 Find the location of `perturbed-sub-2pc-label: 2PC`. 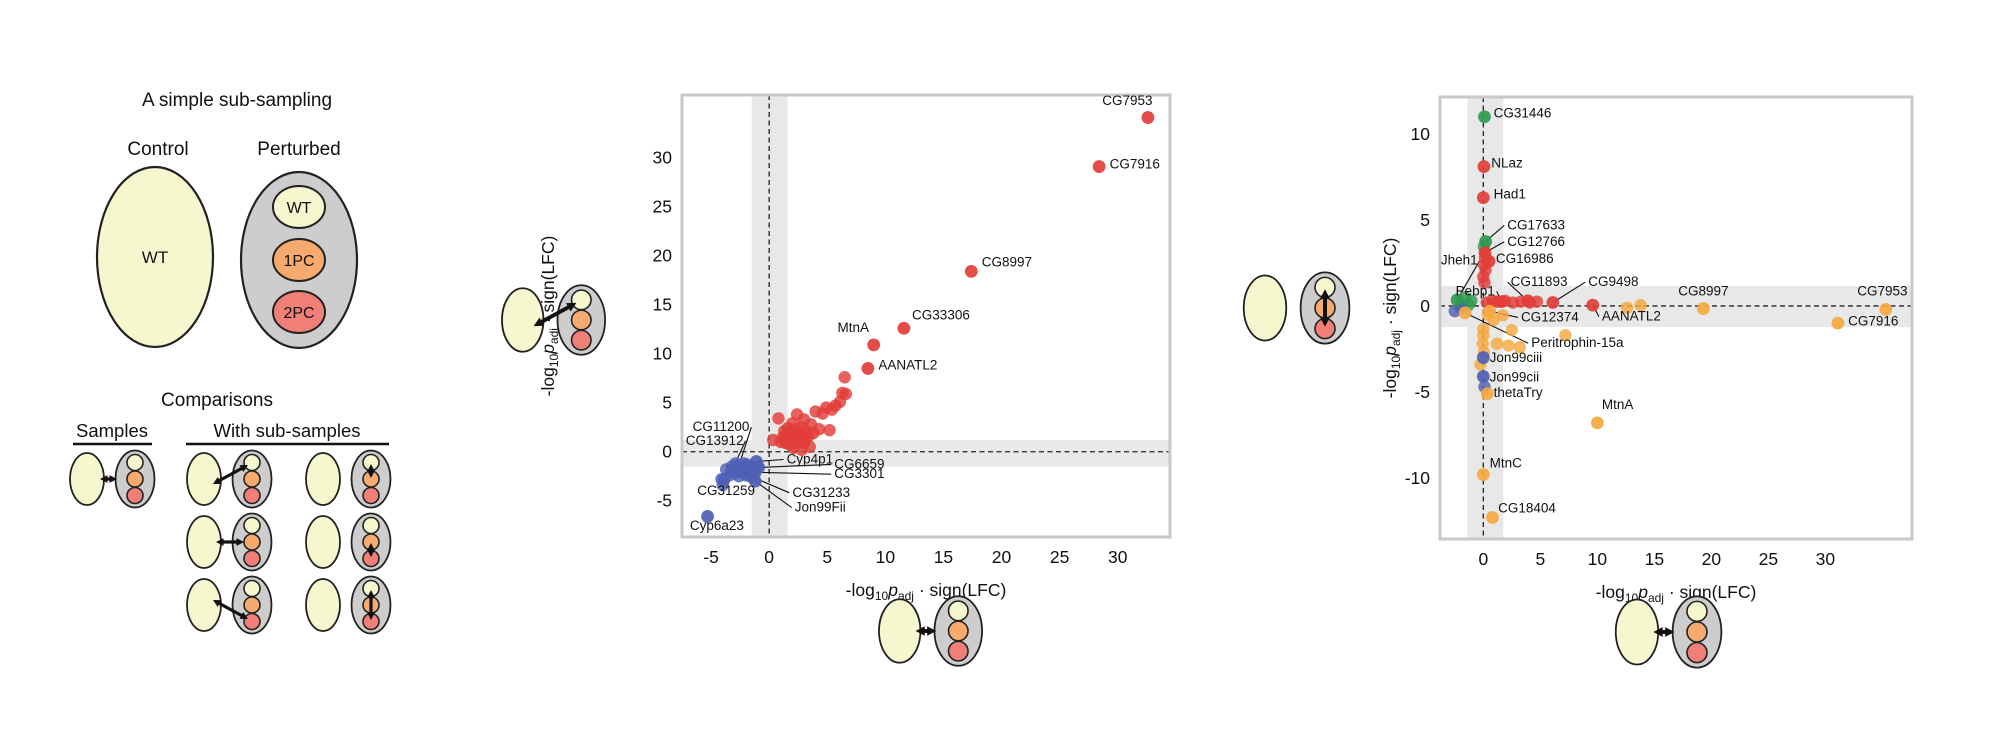

perturbed-sub-2pc-label: 2PC is located at coordinates (298, 313).